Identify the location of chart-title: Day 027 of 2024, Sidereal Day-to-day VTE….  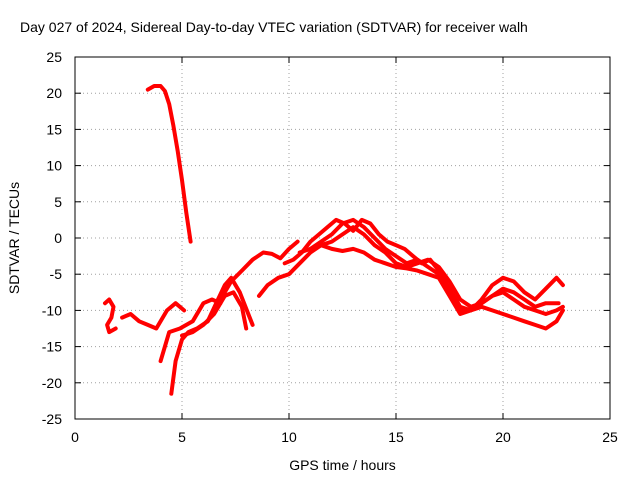
(274, 27).